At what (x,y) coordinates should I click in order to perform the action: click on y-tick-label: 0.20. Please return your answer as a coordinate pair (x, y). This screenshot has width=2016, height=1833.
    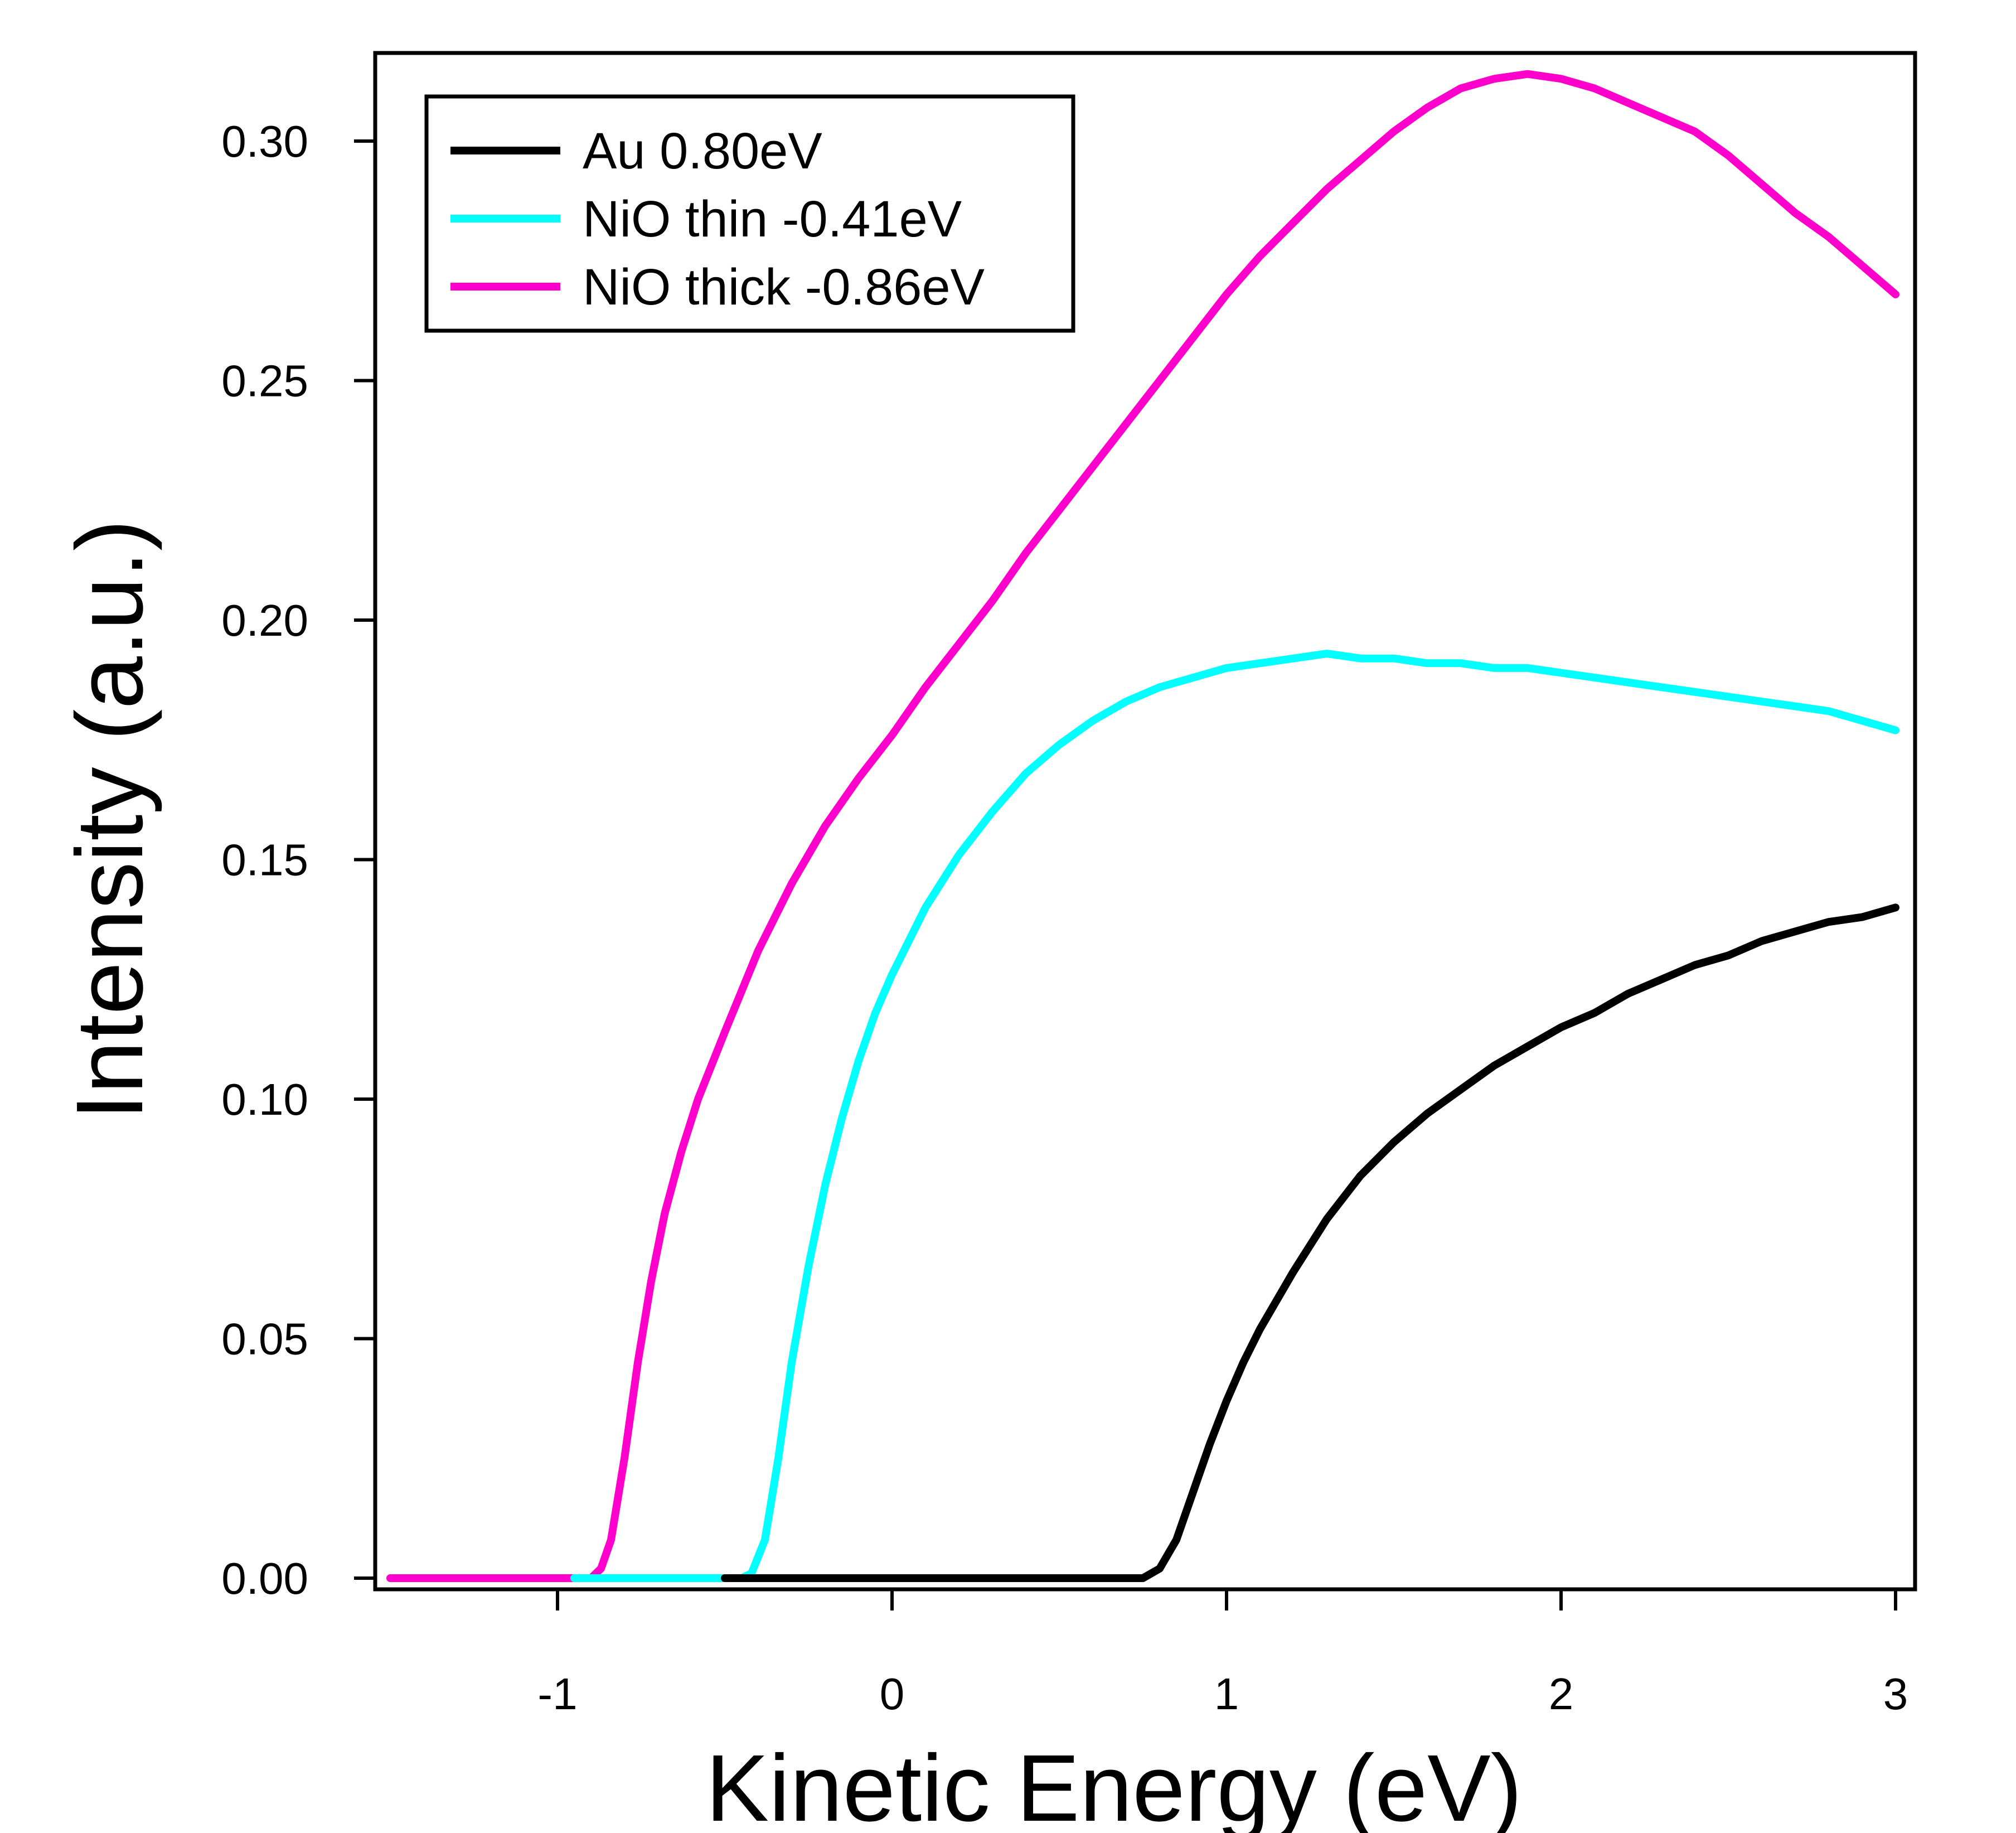
    Looking at the image, I should click on (264, 620).